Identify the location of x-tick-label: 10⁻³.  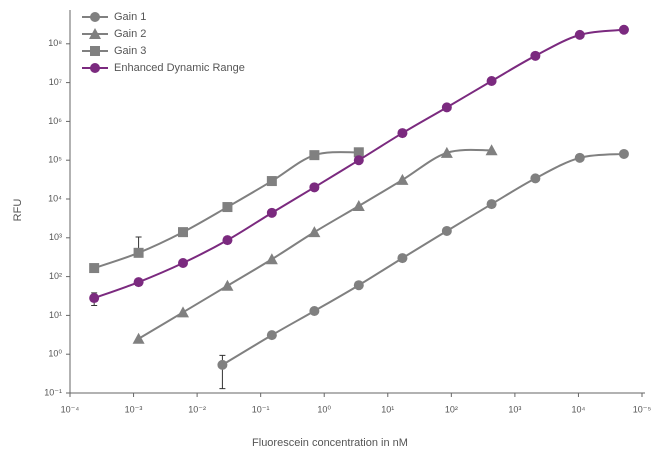
(134, 409).